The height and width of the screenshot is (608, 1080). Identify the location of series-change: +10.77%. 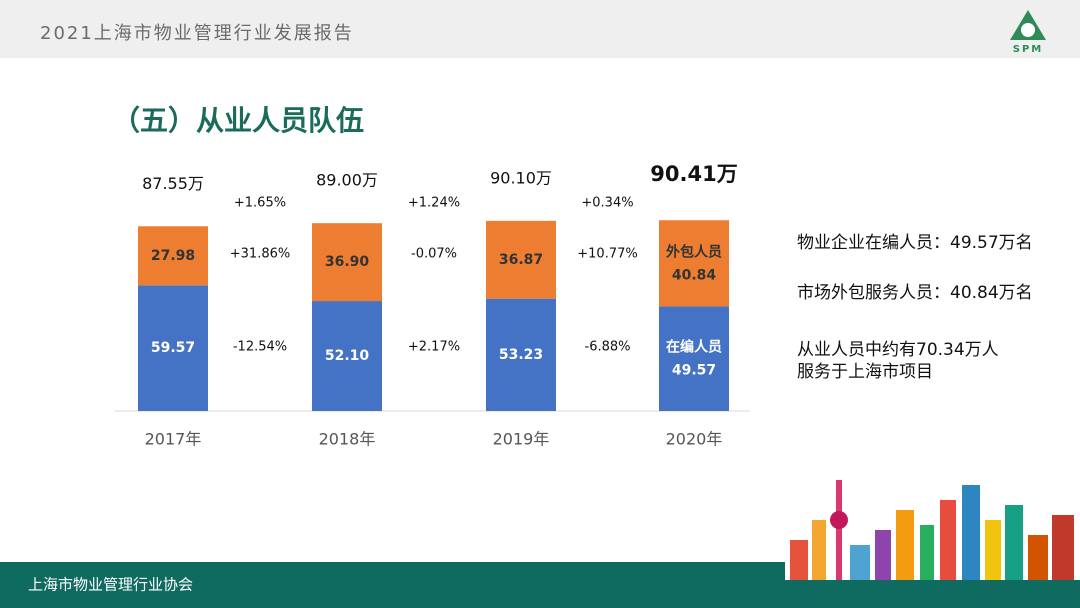
(607, 254).